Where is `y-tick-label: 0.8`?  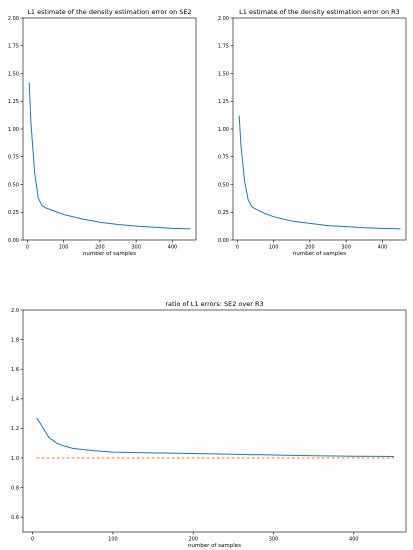 y-tick-label: 0.8 is located at coordinates (15, 488).